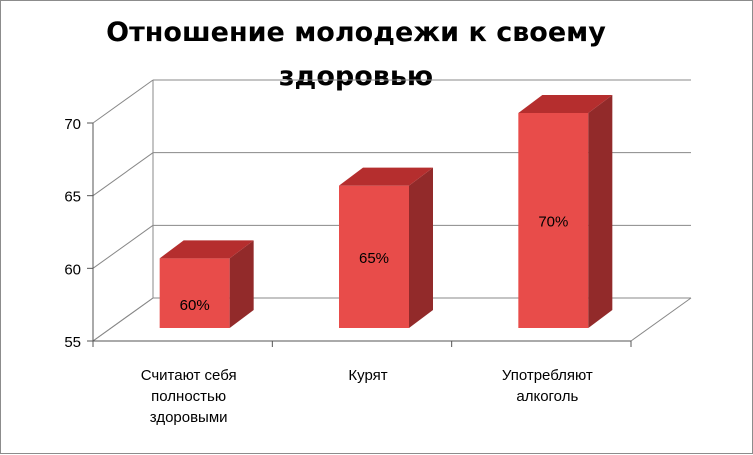 The image size is (753, 455). I want to click on x-category-label-line: Считают себя, so click(188, 375).